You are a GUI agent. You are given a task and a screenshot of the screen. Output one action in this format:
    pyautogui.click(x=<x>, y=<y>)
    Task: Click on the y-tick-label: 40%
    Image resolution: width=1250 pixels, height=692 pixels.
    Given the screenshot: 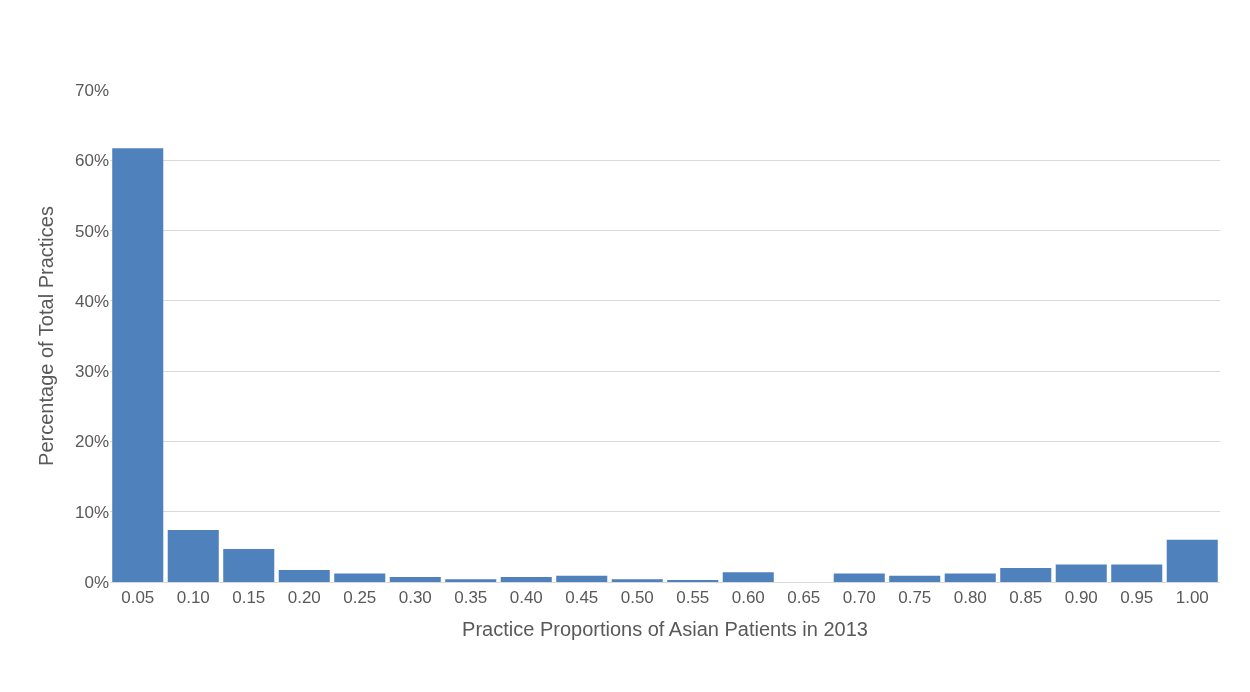 What is the action you would take?
    pyautogui.click(x=91, y=301)
    